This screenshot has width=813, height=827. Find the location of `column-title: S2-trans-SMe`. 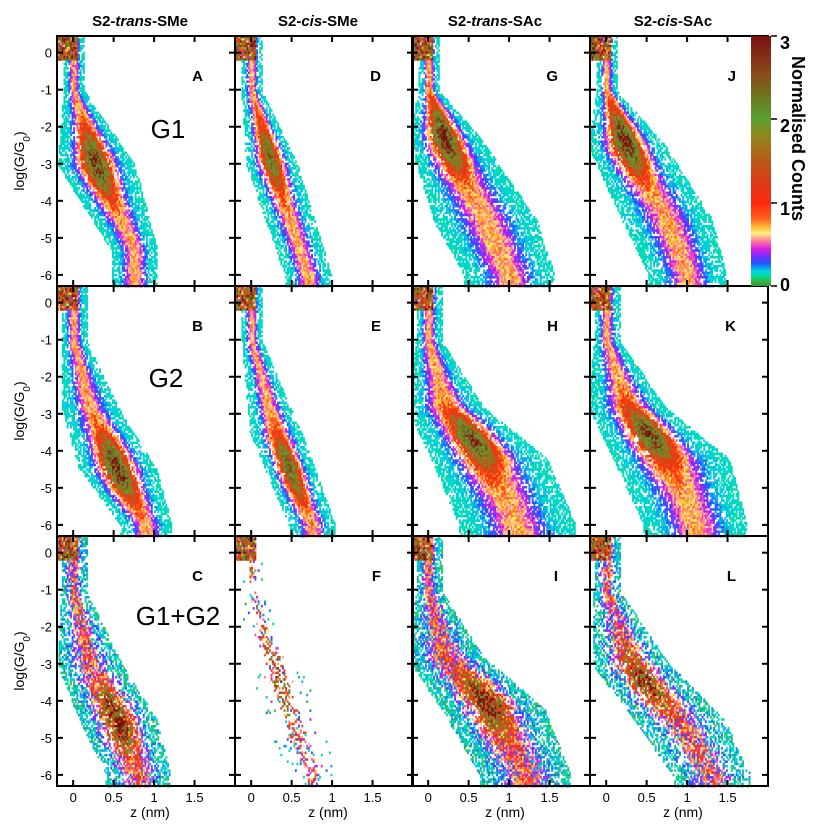

column-title: S2-trans-SMe is located at coordinates (140, 21).